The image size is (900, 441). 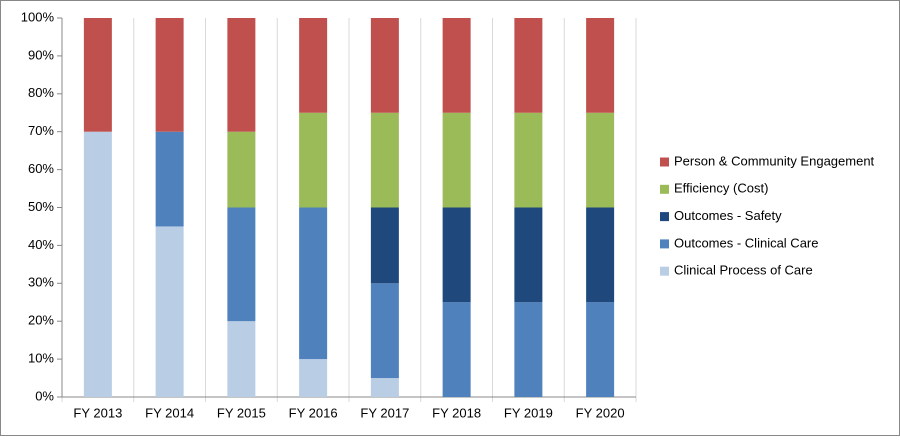 I want to click on y-tick-label: 40%, so click(x=41, y=244).